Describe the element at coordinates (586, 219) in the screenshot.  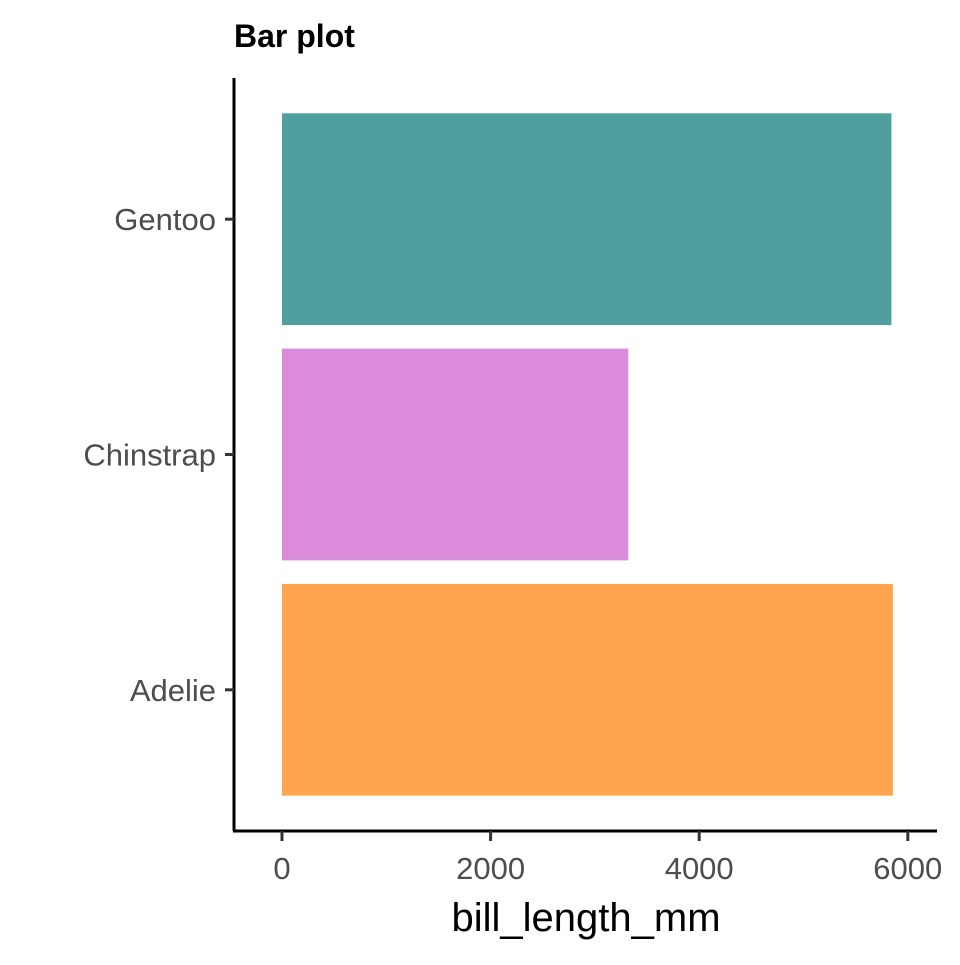
I see `bar-gentoo` at that location.